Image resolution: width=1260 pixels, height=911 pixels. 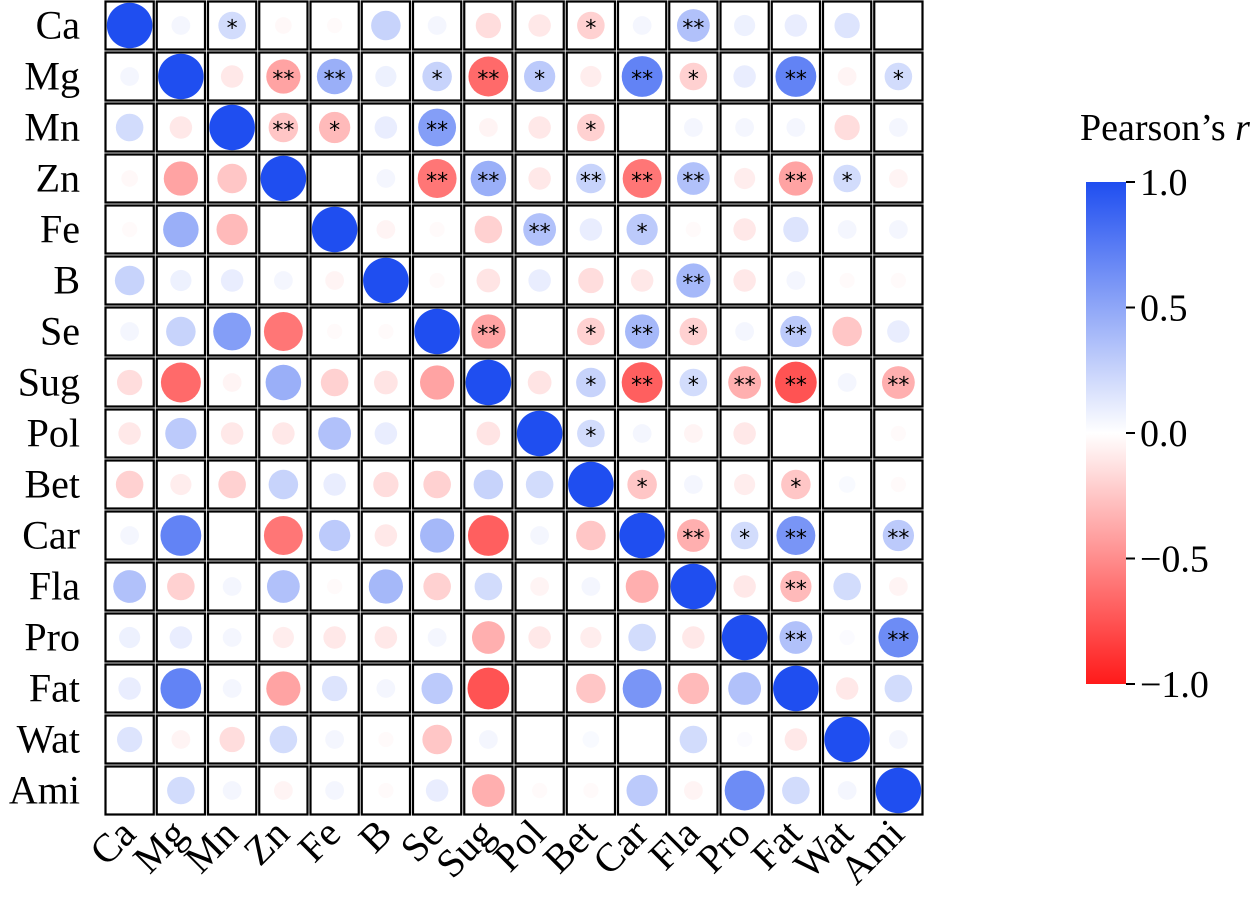 What do you see at coordinates (693, 178) in the screenshot?
I see `correlation-circle-Zn-Fla` at bounding box center [693, 178].